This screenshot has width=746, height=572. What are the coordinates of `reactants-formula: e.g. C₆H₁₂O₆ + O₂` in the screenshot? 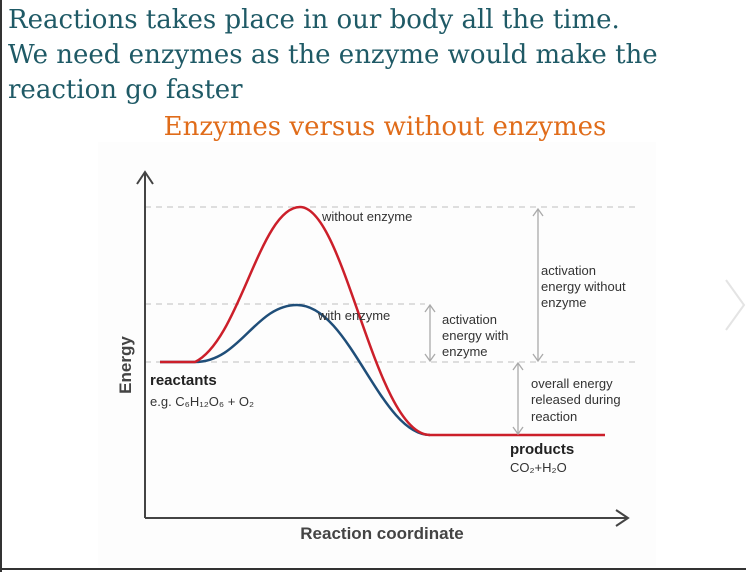 It's located at (202, 401).